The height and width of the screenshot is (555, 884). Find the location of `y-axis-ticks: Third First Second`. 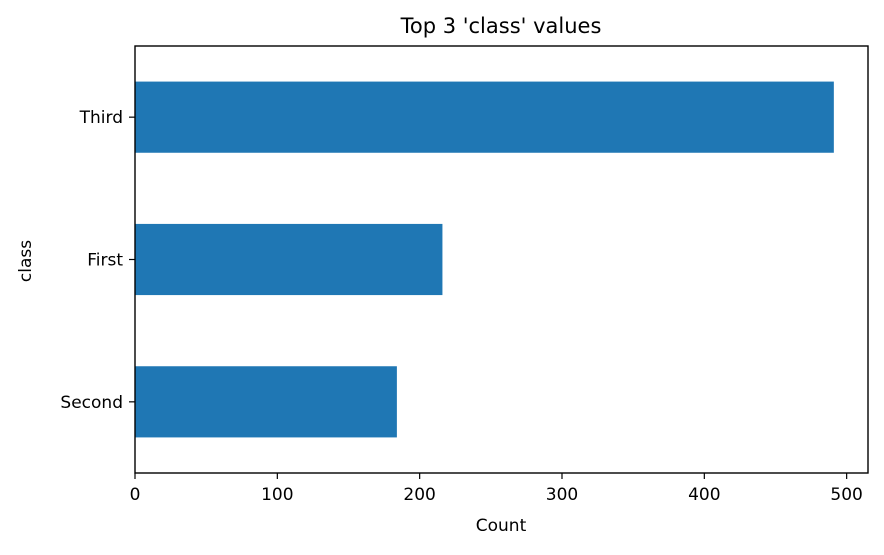

y-axis-ticks: Third First Second is located at coordinates (97, 260).